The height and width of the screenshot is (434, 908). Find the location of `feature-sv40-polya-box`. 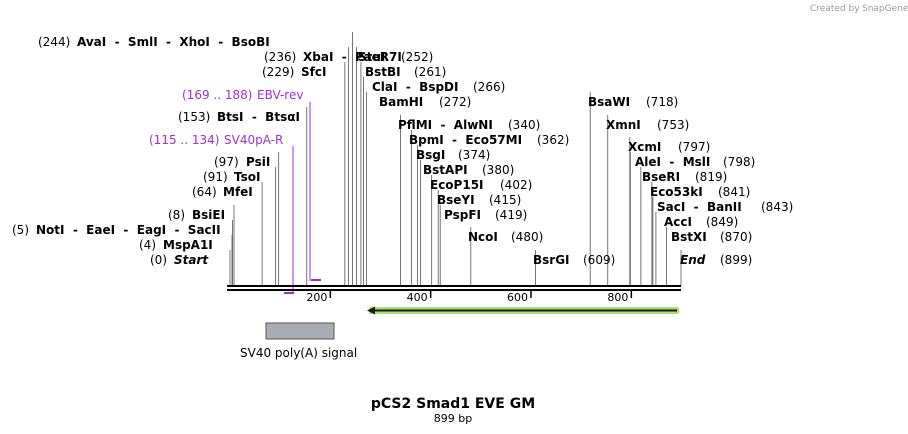

feature-sv40-polya-box is located at coordinates (300, 331).